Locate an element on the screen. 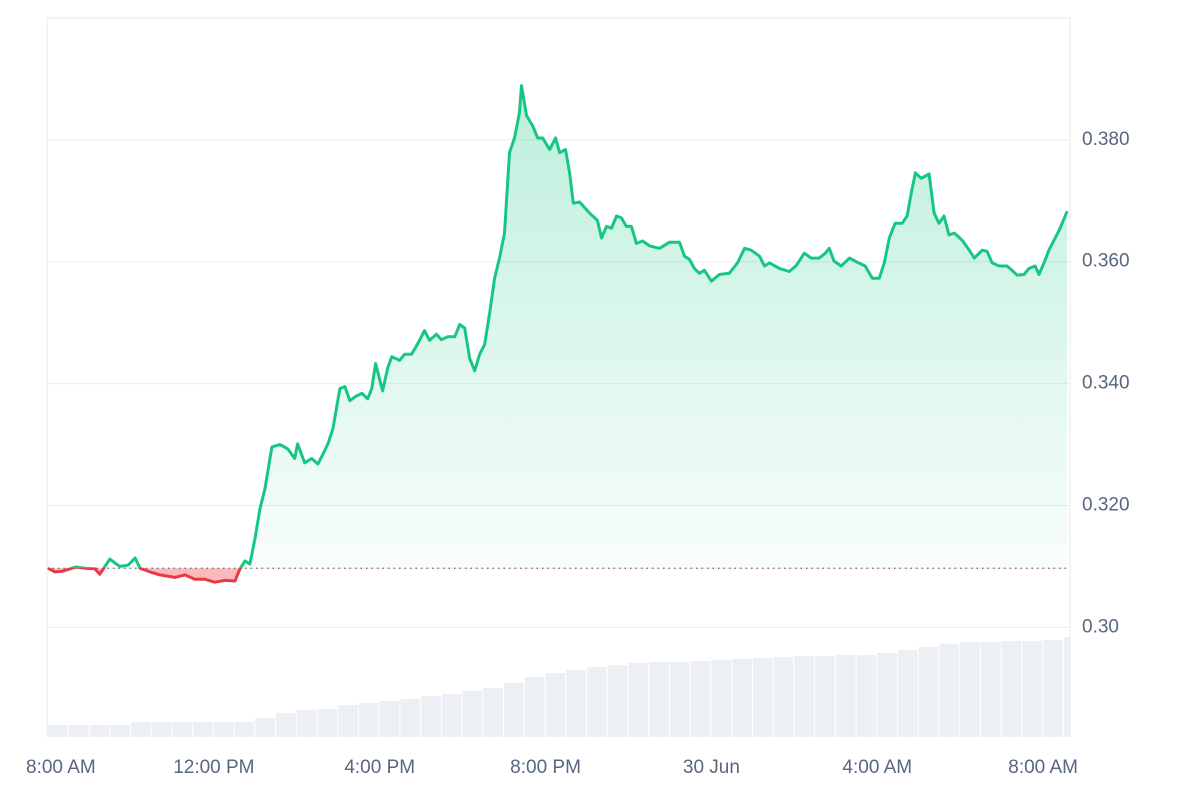 This screenshot has width=1200, height=800. y-tick-label: 0.320 is located at coordinates (1106, 504).